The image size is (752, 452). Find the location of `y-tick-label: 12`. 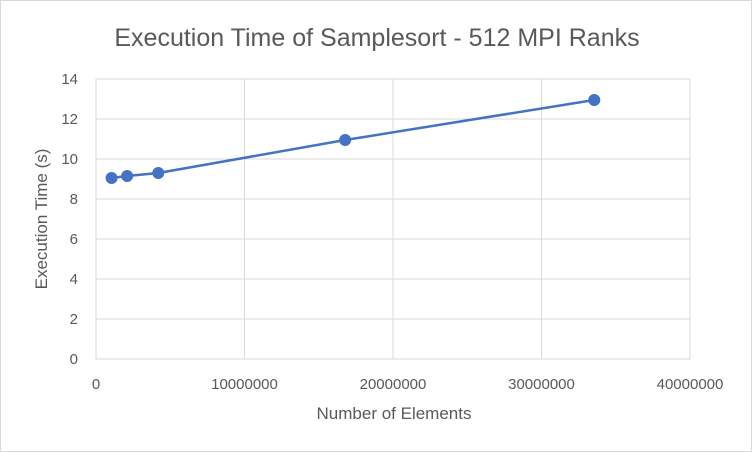

y-tick-label: 12 is located at coordinates (69, 119).